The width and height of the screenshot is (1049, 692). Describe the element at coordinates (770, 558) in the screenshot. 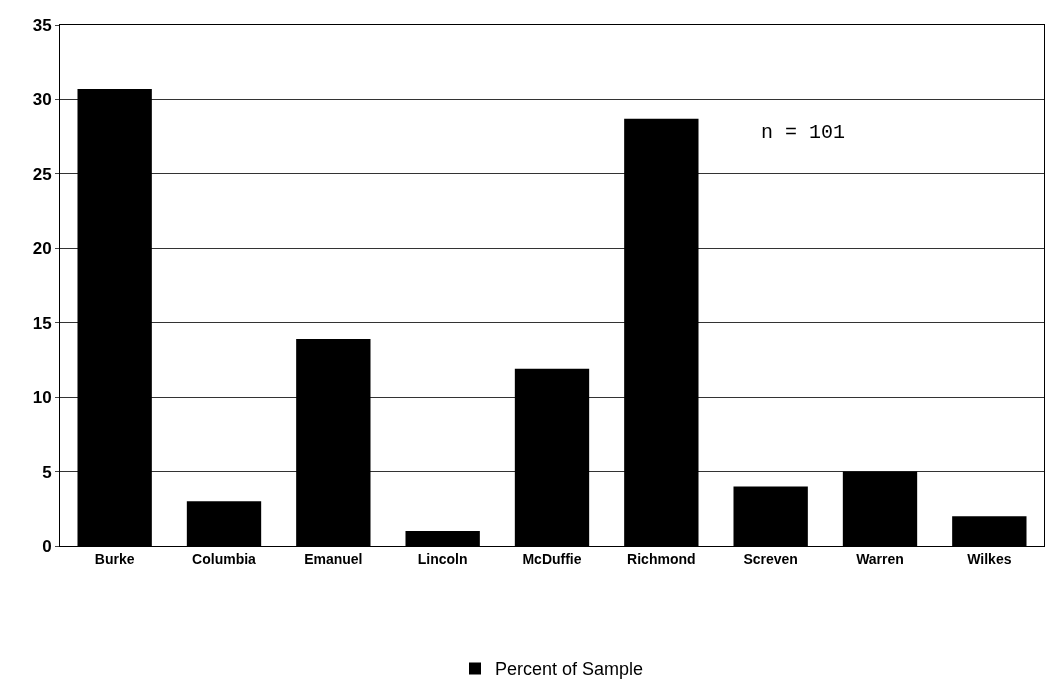

I see `x-tick-label: Screven` at that location.